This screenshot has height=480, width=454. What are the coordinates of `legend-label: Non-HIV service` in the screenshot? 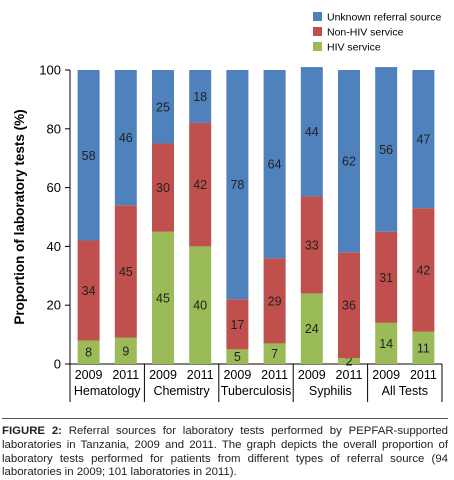 It's located at (365, 33).